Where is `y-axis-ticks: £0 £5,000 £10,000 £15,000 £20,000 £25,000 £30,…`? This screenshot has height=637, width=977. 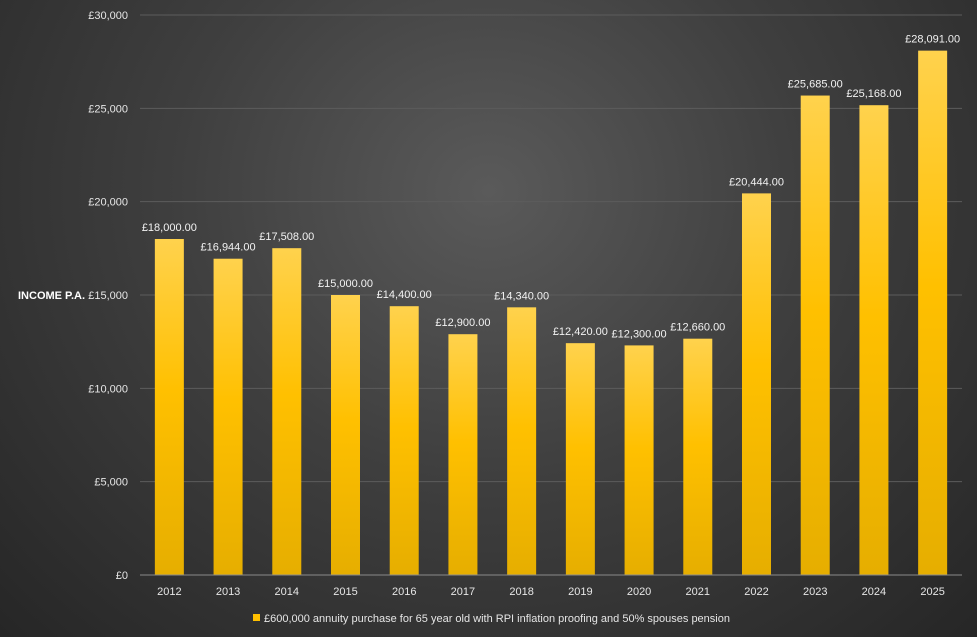
y-axis-ticks: £0 £5,000 £10,000 £15,000 £20,000 £25,000 £30,… is located at coordinates (108, 296).